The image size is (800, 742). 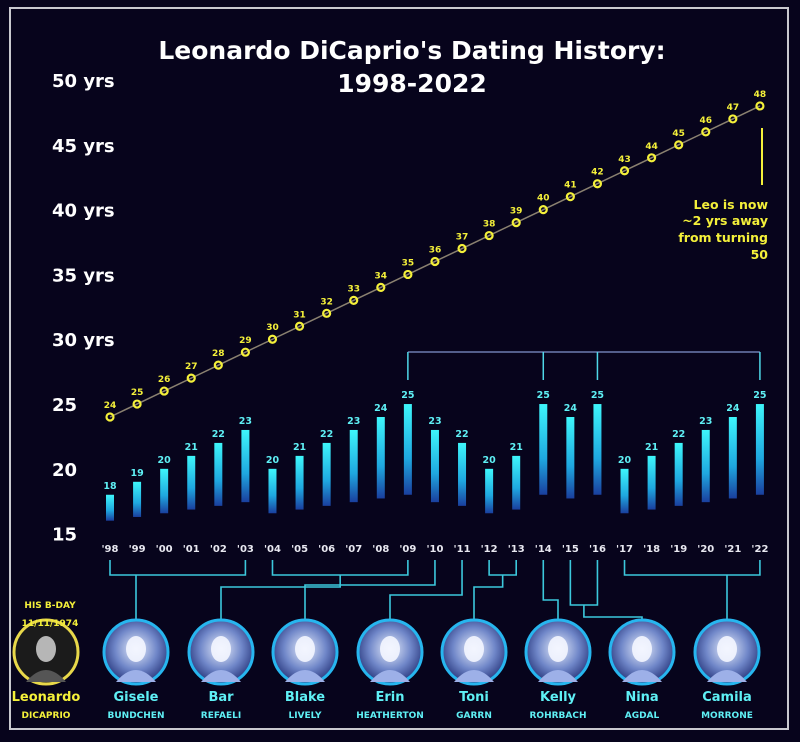 I want to click on person-first-name: Toni, so click(x=474, y=697).